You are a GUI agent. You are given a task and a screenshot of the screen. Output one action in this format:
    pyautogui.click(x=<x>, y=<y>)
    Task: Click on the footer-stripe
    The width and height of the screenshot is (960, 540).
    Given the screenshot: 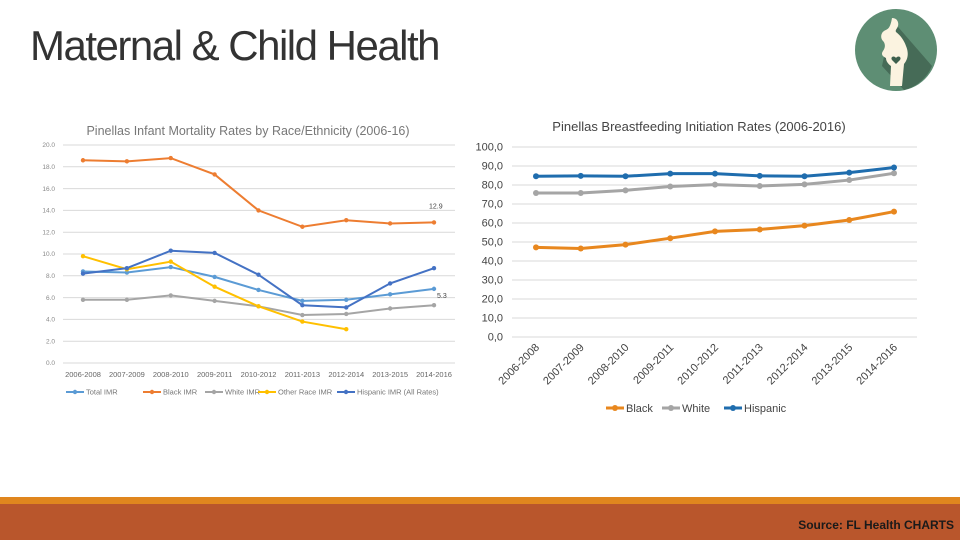 What is the action you would take?
    pyautogui.click(x=480, y=500)
    